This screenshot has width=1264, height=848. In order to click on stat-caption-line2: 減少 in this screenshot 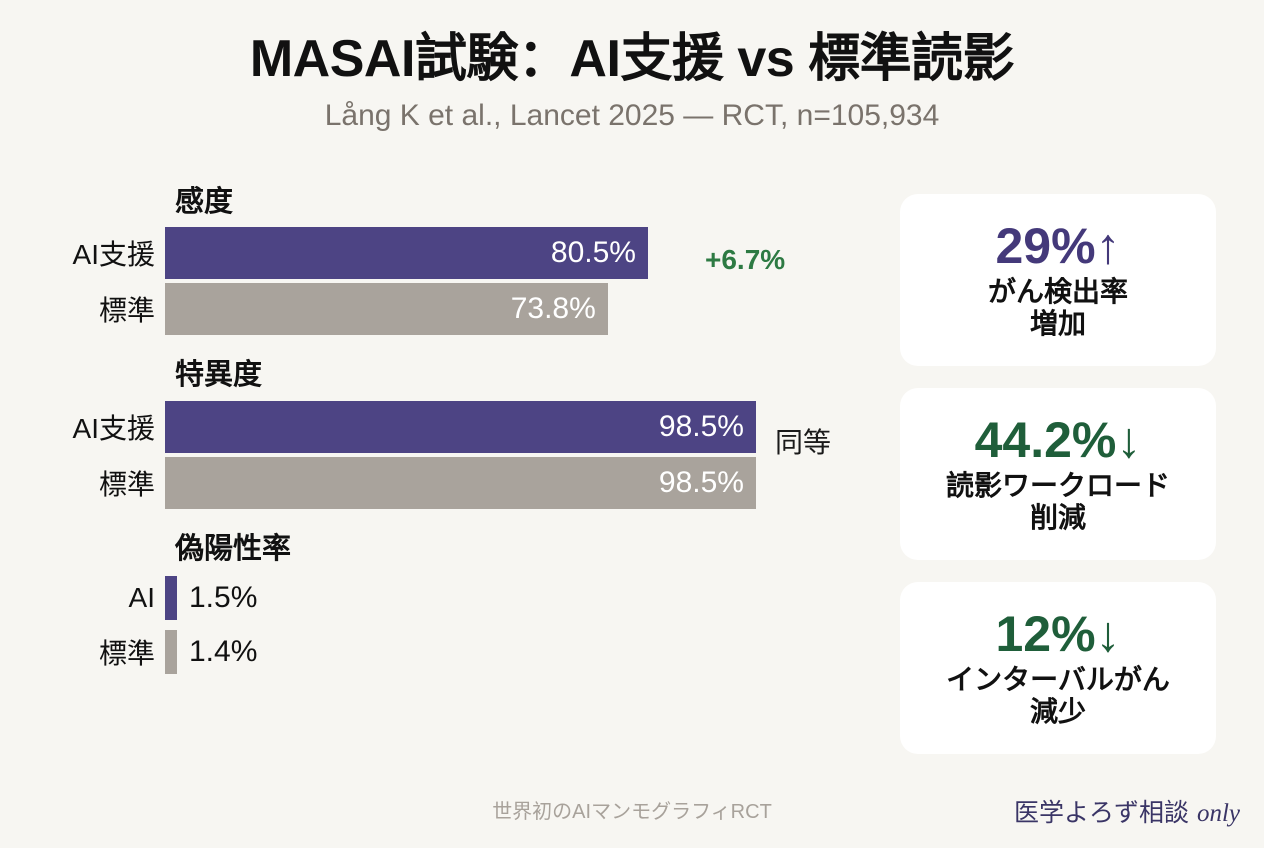, I will do `click(1057, 712)`.